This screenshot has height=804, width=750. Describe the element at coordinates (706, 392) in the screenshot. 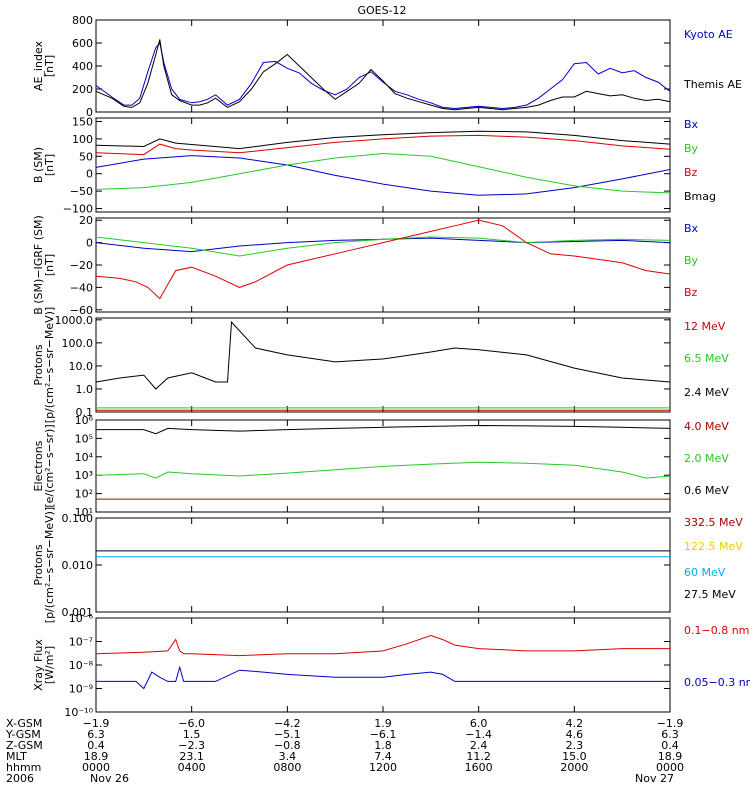

I see `legend-label: 2.4 MeV` at that location.